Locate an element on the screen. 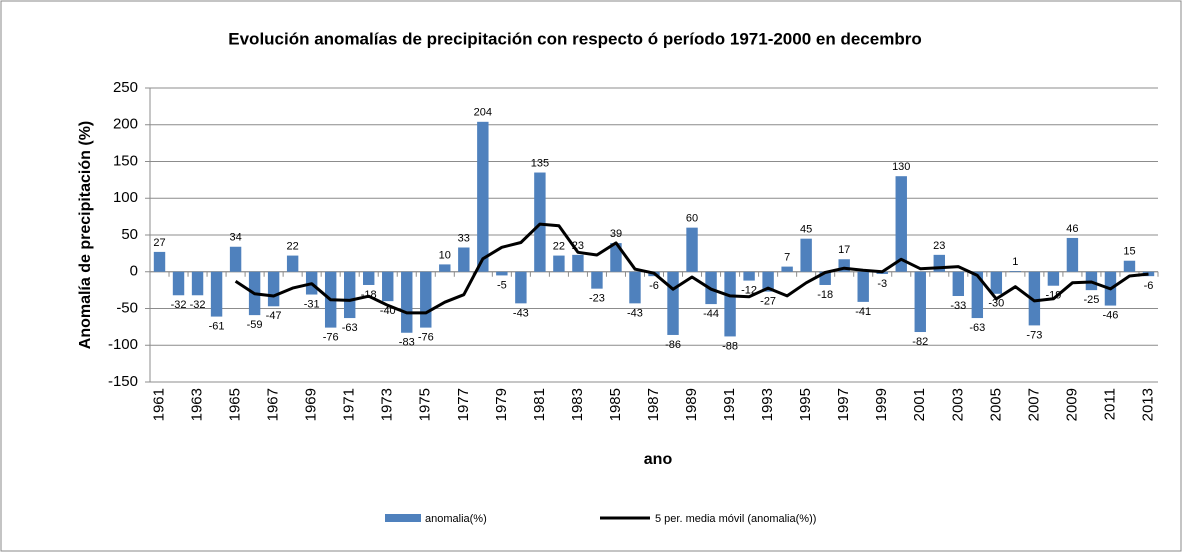  x-tick-label: 2003 is located at coordinates (957, 404).